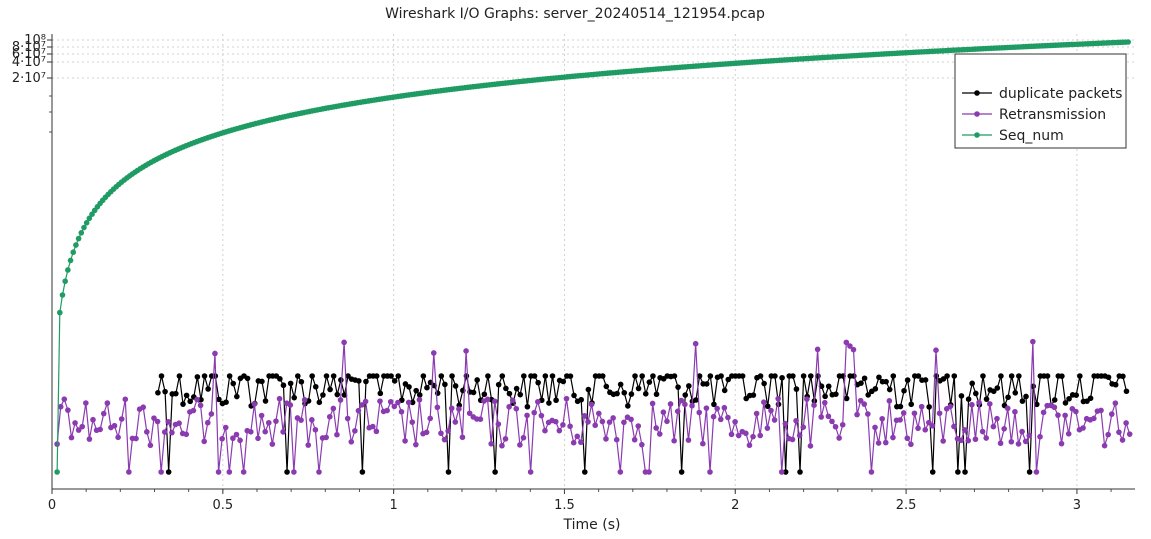  I want to click on legend-swatch-marker, so click(977, 114).